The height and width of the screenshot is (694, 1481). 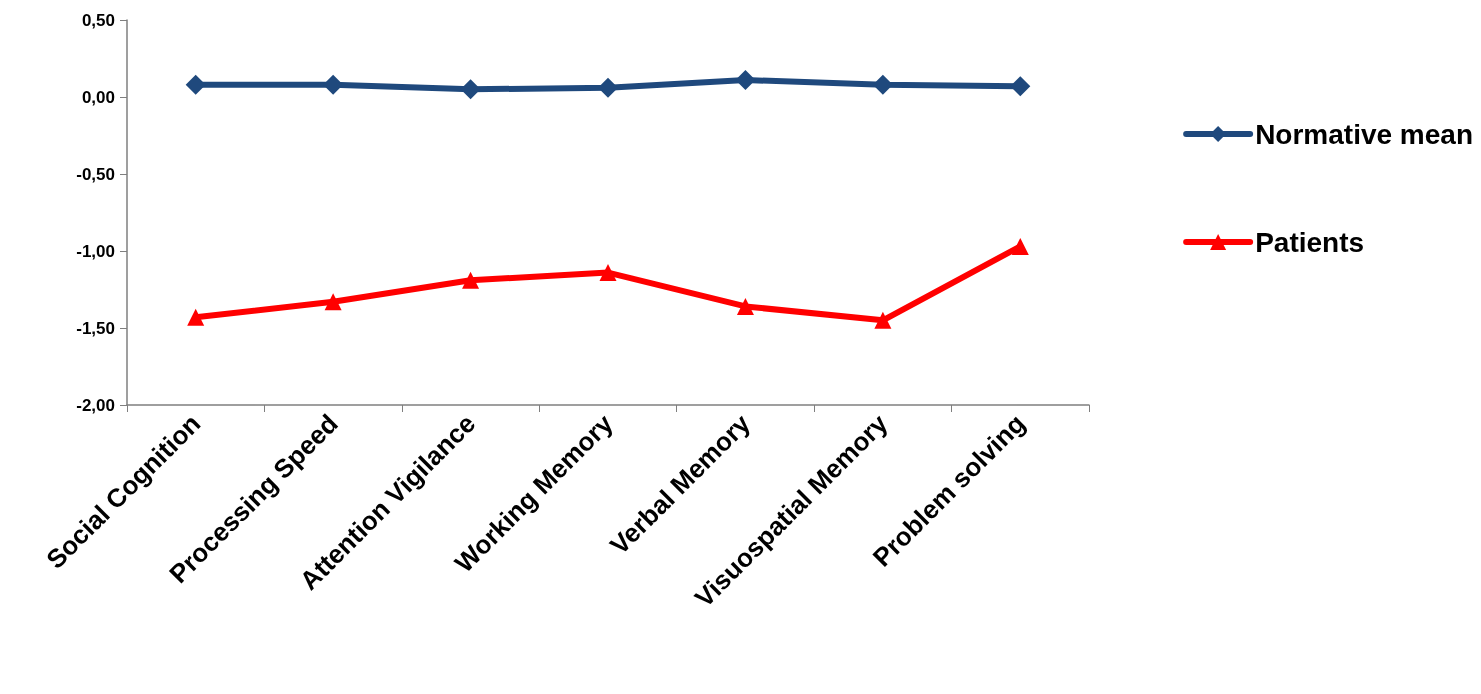 I want to click on y-tick-label: 0,00, so click(x=98, y=97).